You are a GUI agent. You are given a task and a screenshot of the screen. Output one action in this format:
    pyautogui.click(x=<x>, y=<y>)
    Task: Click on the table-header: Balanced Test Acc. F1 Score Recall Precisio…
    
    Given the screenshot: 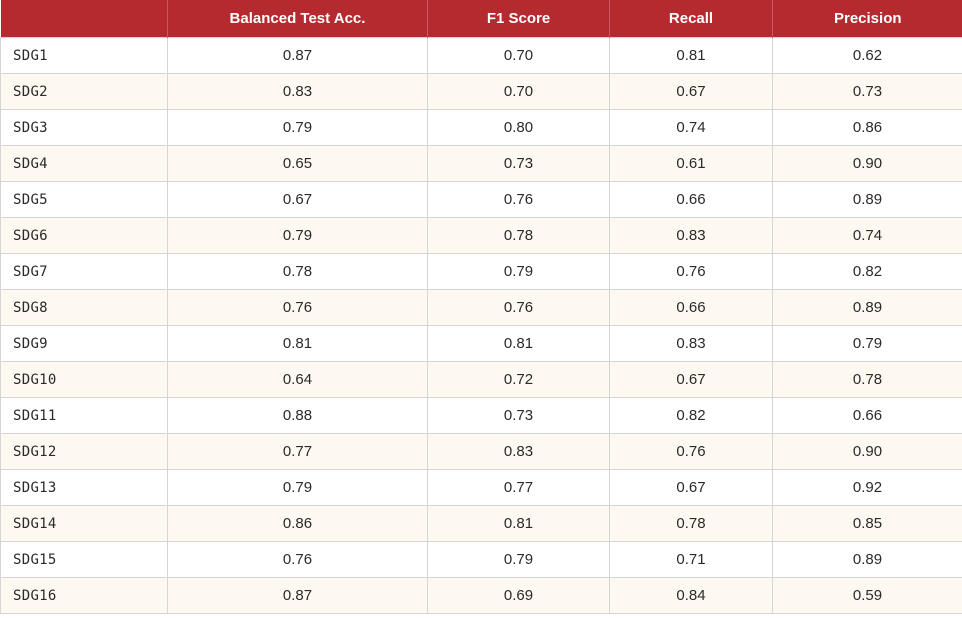 What is the action you would take?
    pyautogui.click(x=481, y=19)
    